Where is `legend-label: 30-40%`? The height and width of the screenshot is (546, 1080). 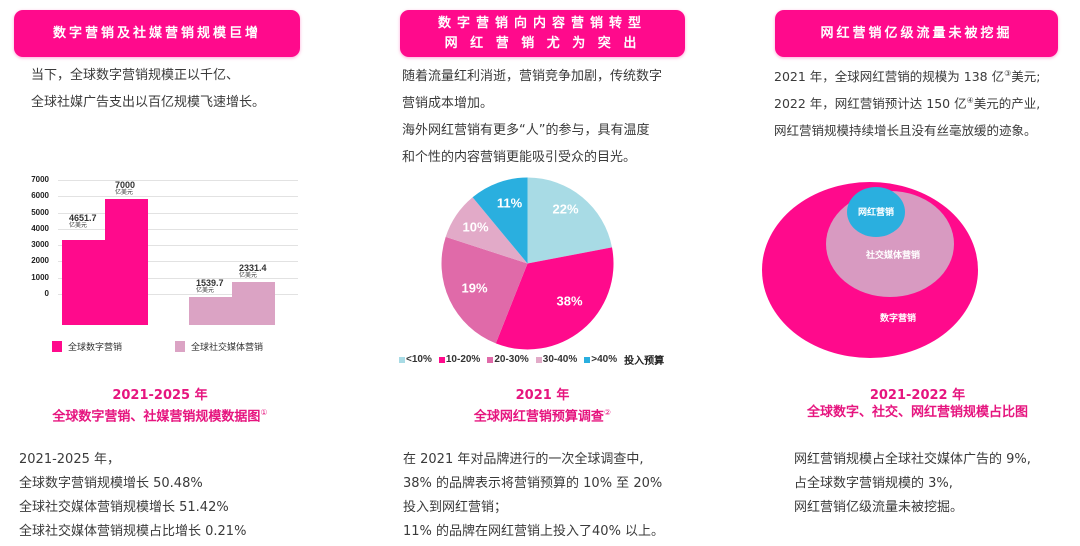 legend-label: 30-40% is located at coordinates (560, 359).